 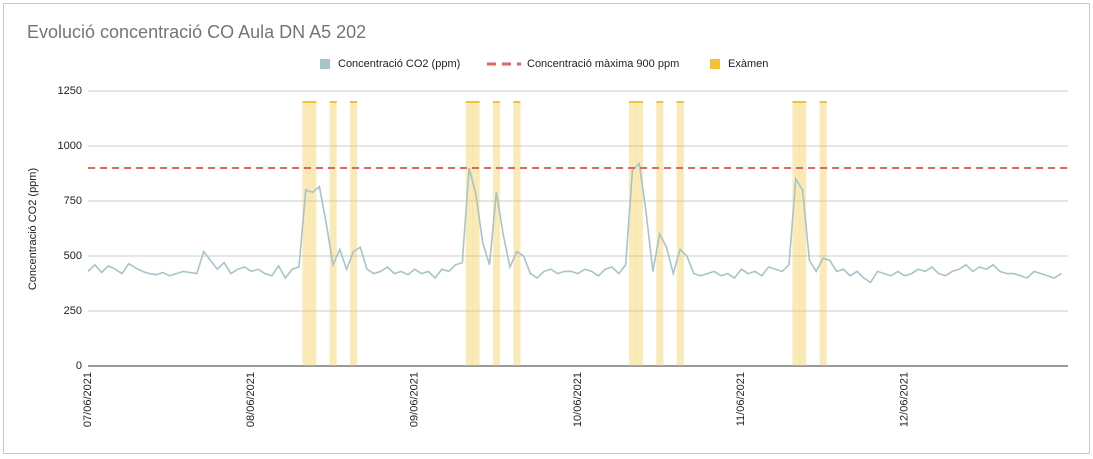 What do you see at coordinates (88, 399) in the screenshot?
I see `x-tick-label: 07/06/2021` at bounding box center [88, 399].